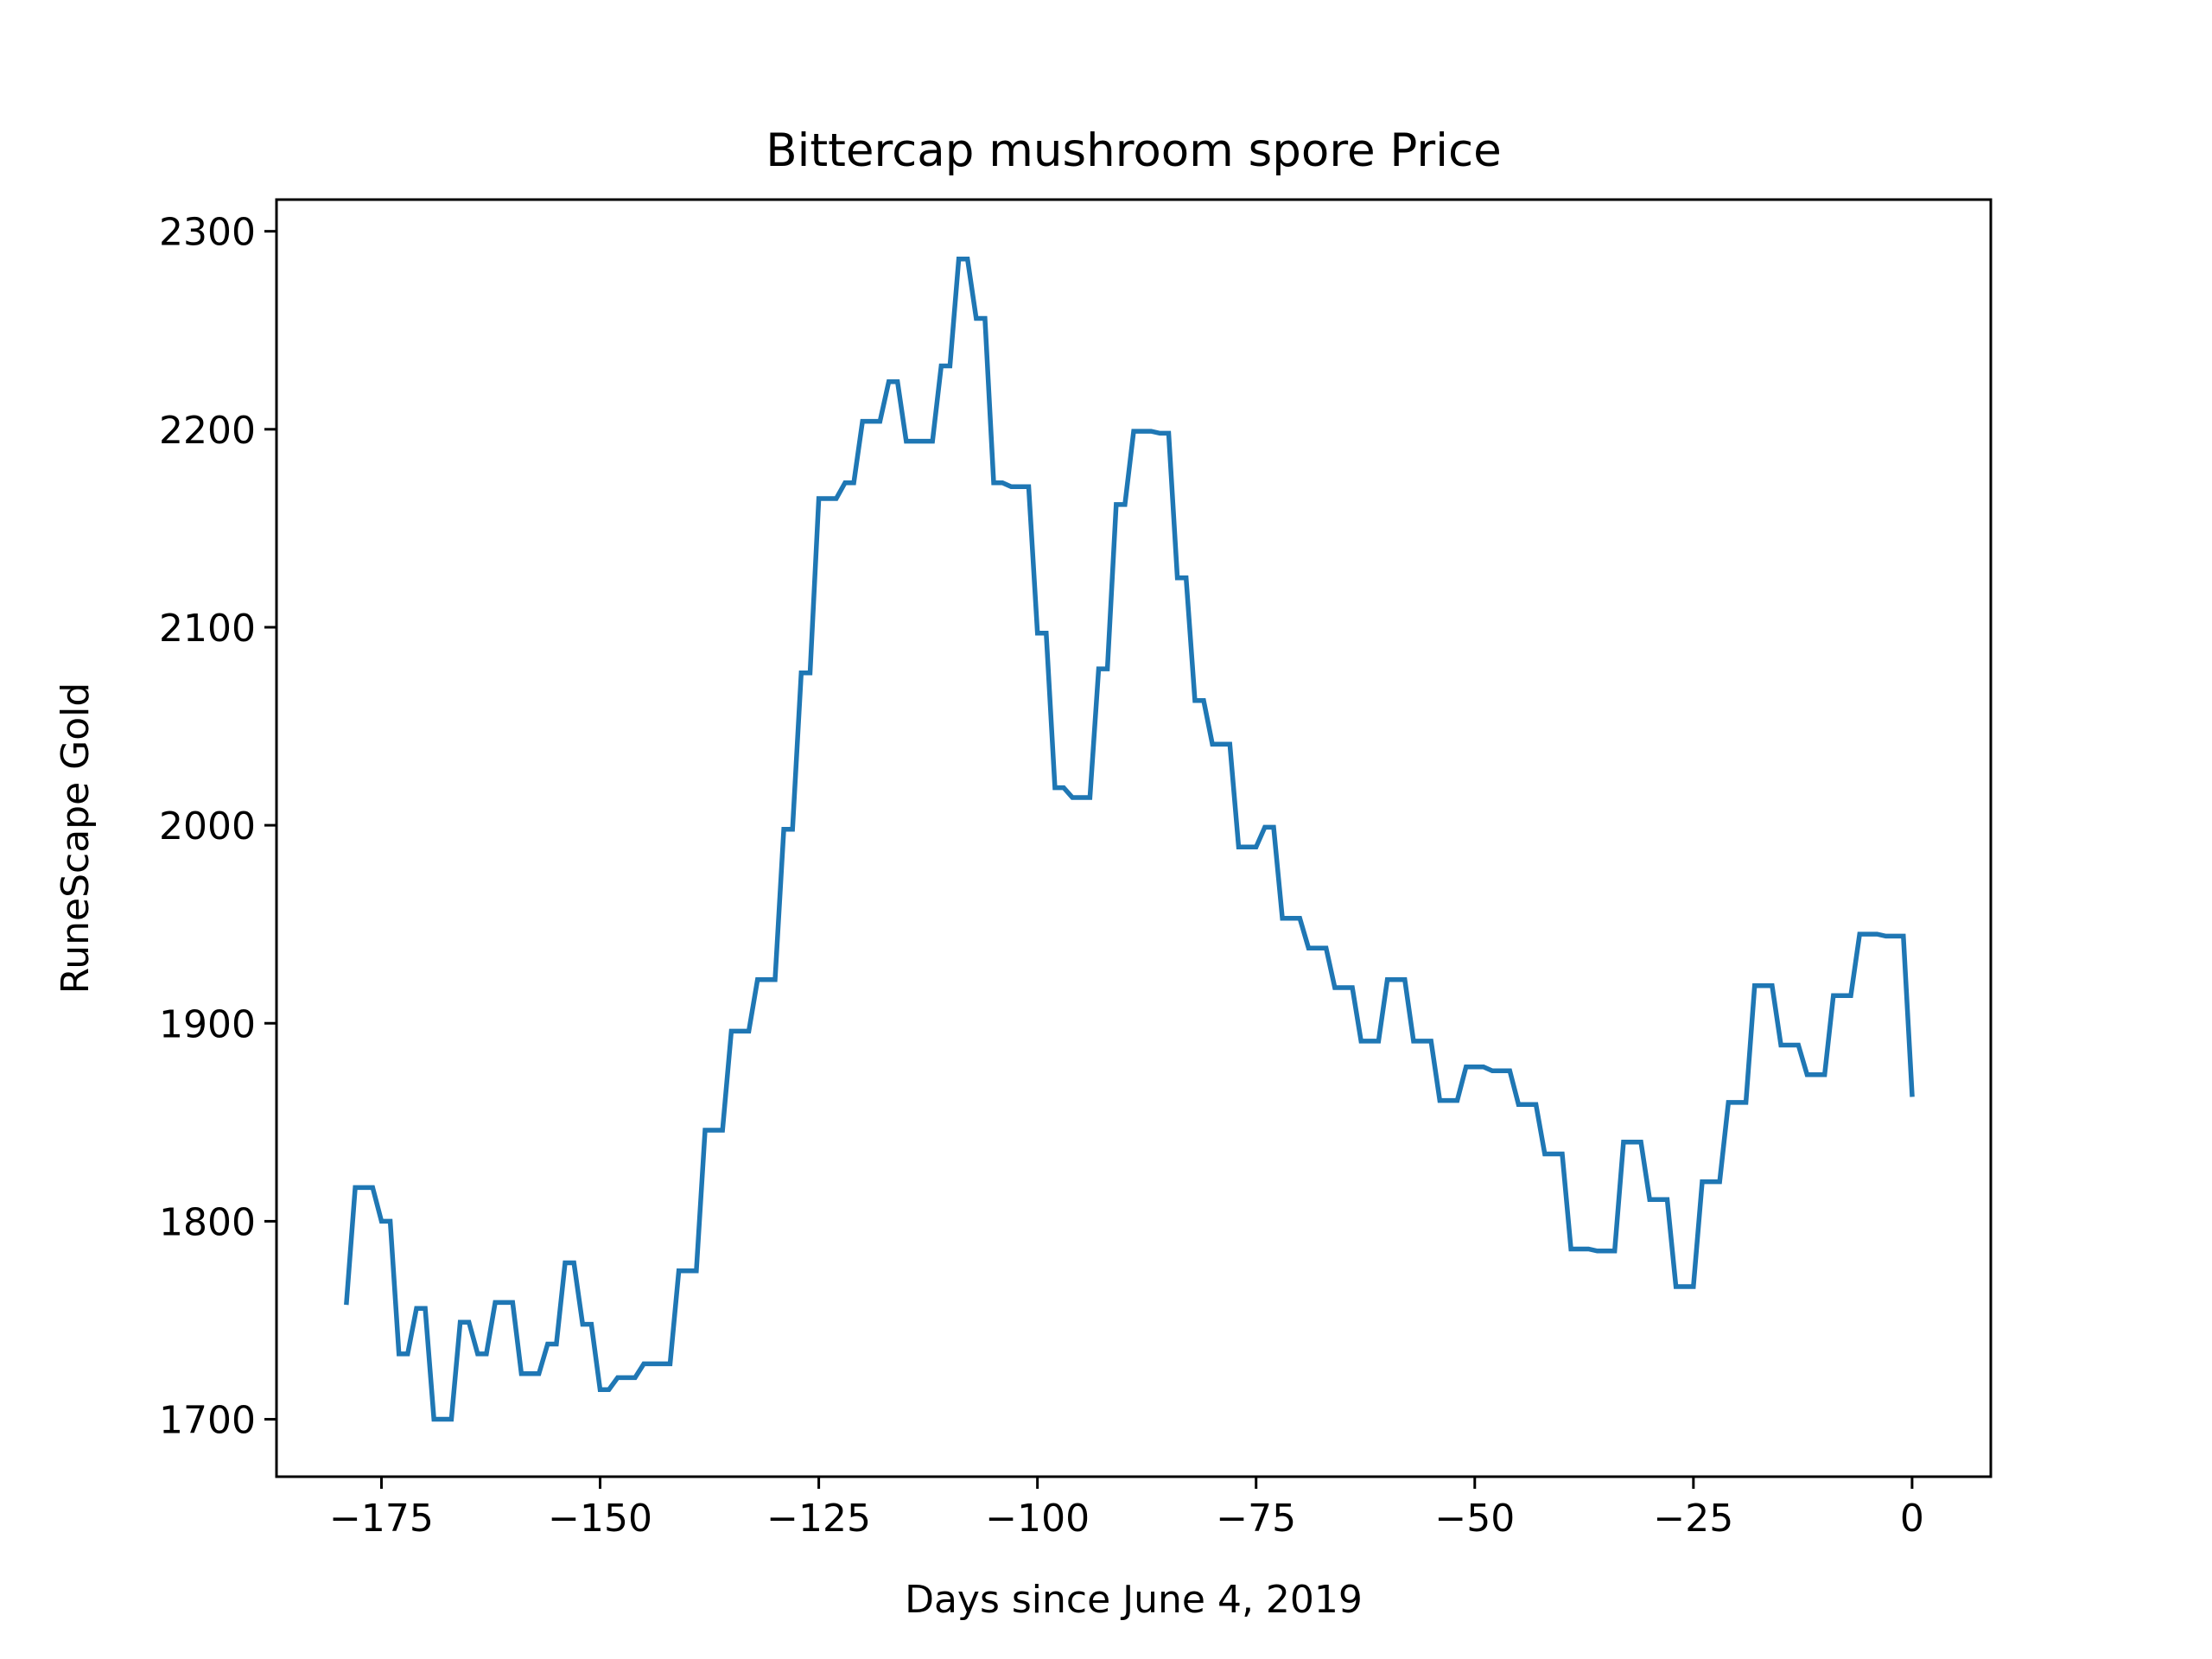 Image resolution: width=2212 pixels, height=1659 pixels. What do you see at coordinates (207, 431) in the screenshot?
I see `y-tick-label: 2200` at bounding box center [207, 431].